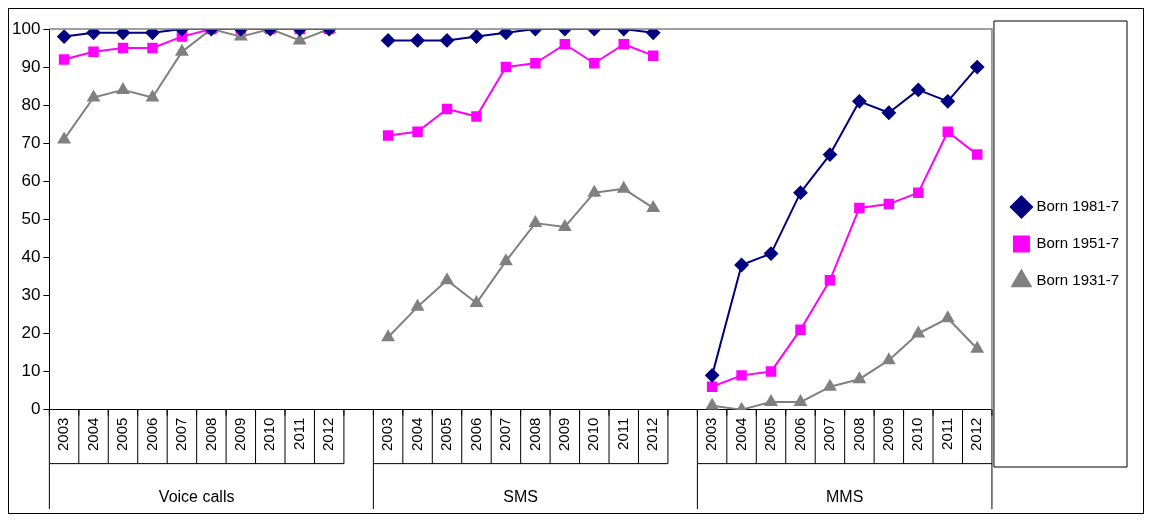  Describe the element at coordinates (31, 66) in the screenshot. I see `y-tick-label: 90` at that location.